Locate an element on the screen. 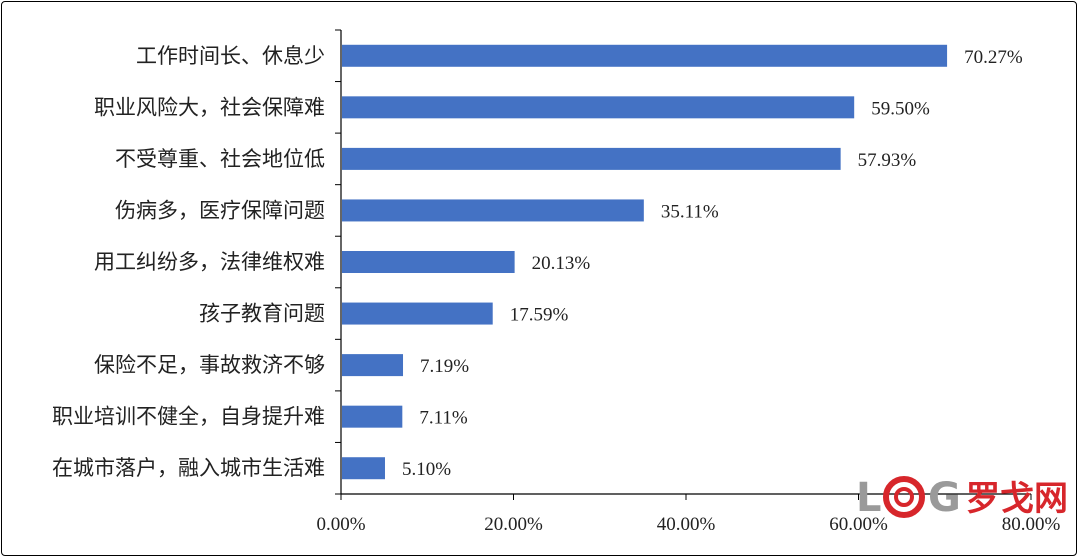 The height and width of the screenshot is (559, 1080). data-label: 35.11% is located at coordinates (690, 211).